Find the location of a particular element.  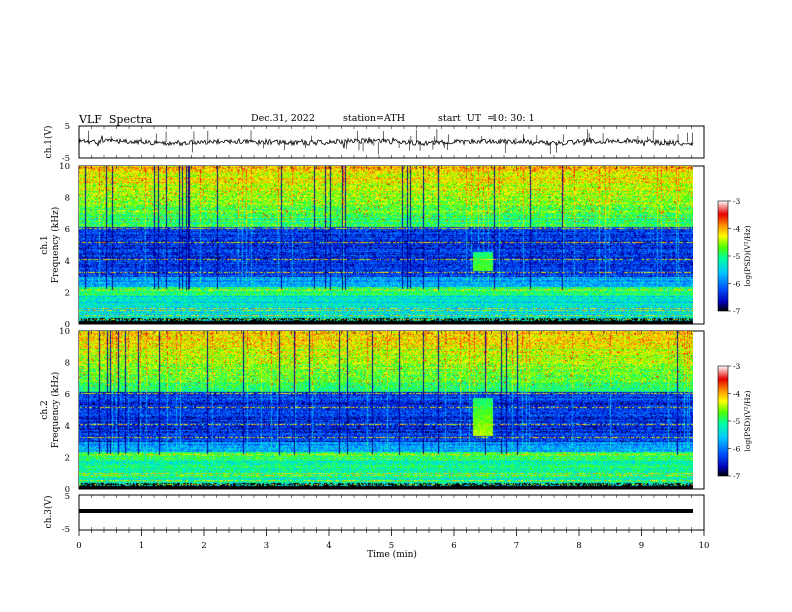

start-ut-label: start UT = is located at coordinates (467, 118).